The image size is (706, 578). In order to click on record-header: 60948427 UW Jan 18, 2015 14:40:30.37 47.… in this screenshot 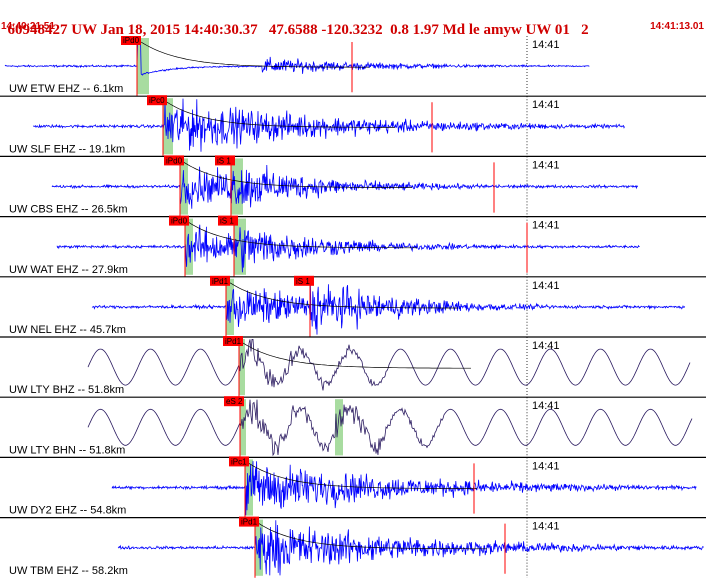, I will do `click(353, 19)`.